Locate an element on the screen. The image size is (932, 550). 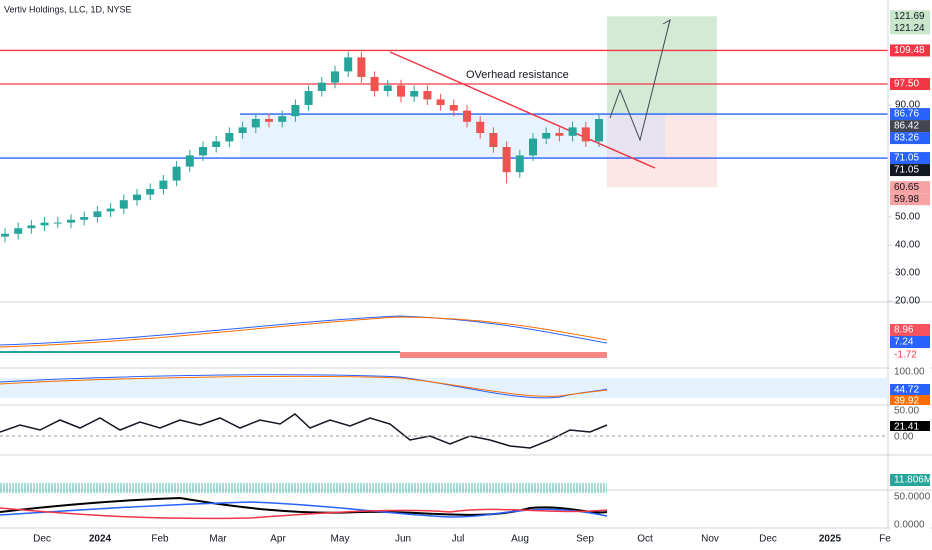
x-tick-label: Feb is located at coordinates (160, 539).